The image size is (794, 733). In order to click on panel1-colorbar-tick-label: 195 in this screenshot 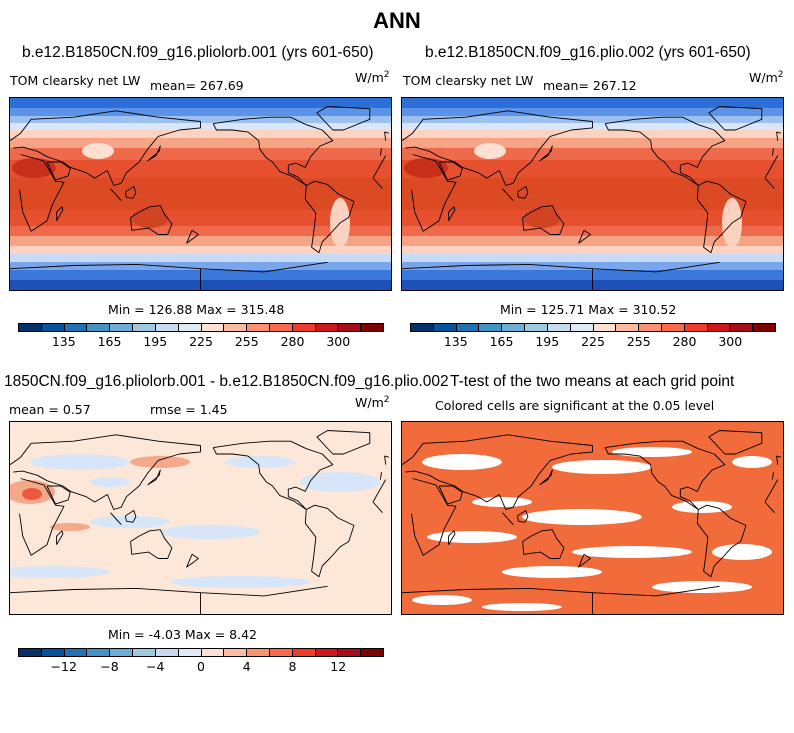, I will do `click(155, 341)`.